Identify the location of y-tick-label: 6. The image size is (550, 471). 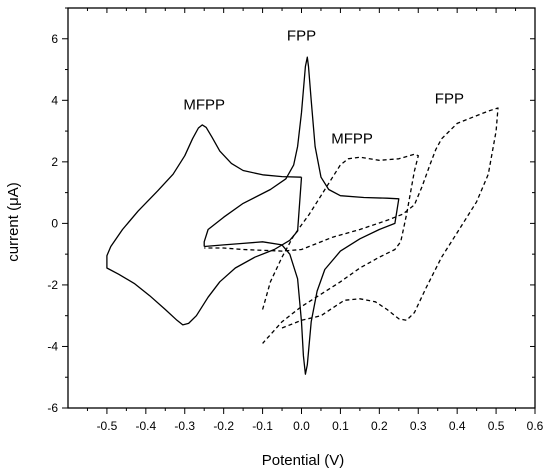
(54, 39).